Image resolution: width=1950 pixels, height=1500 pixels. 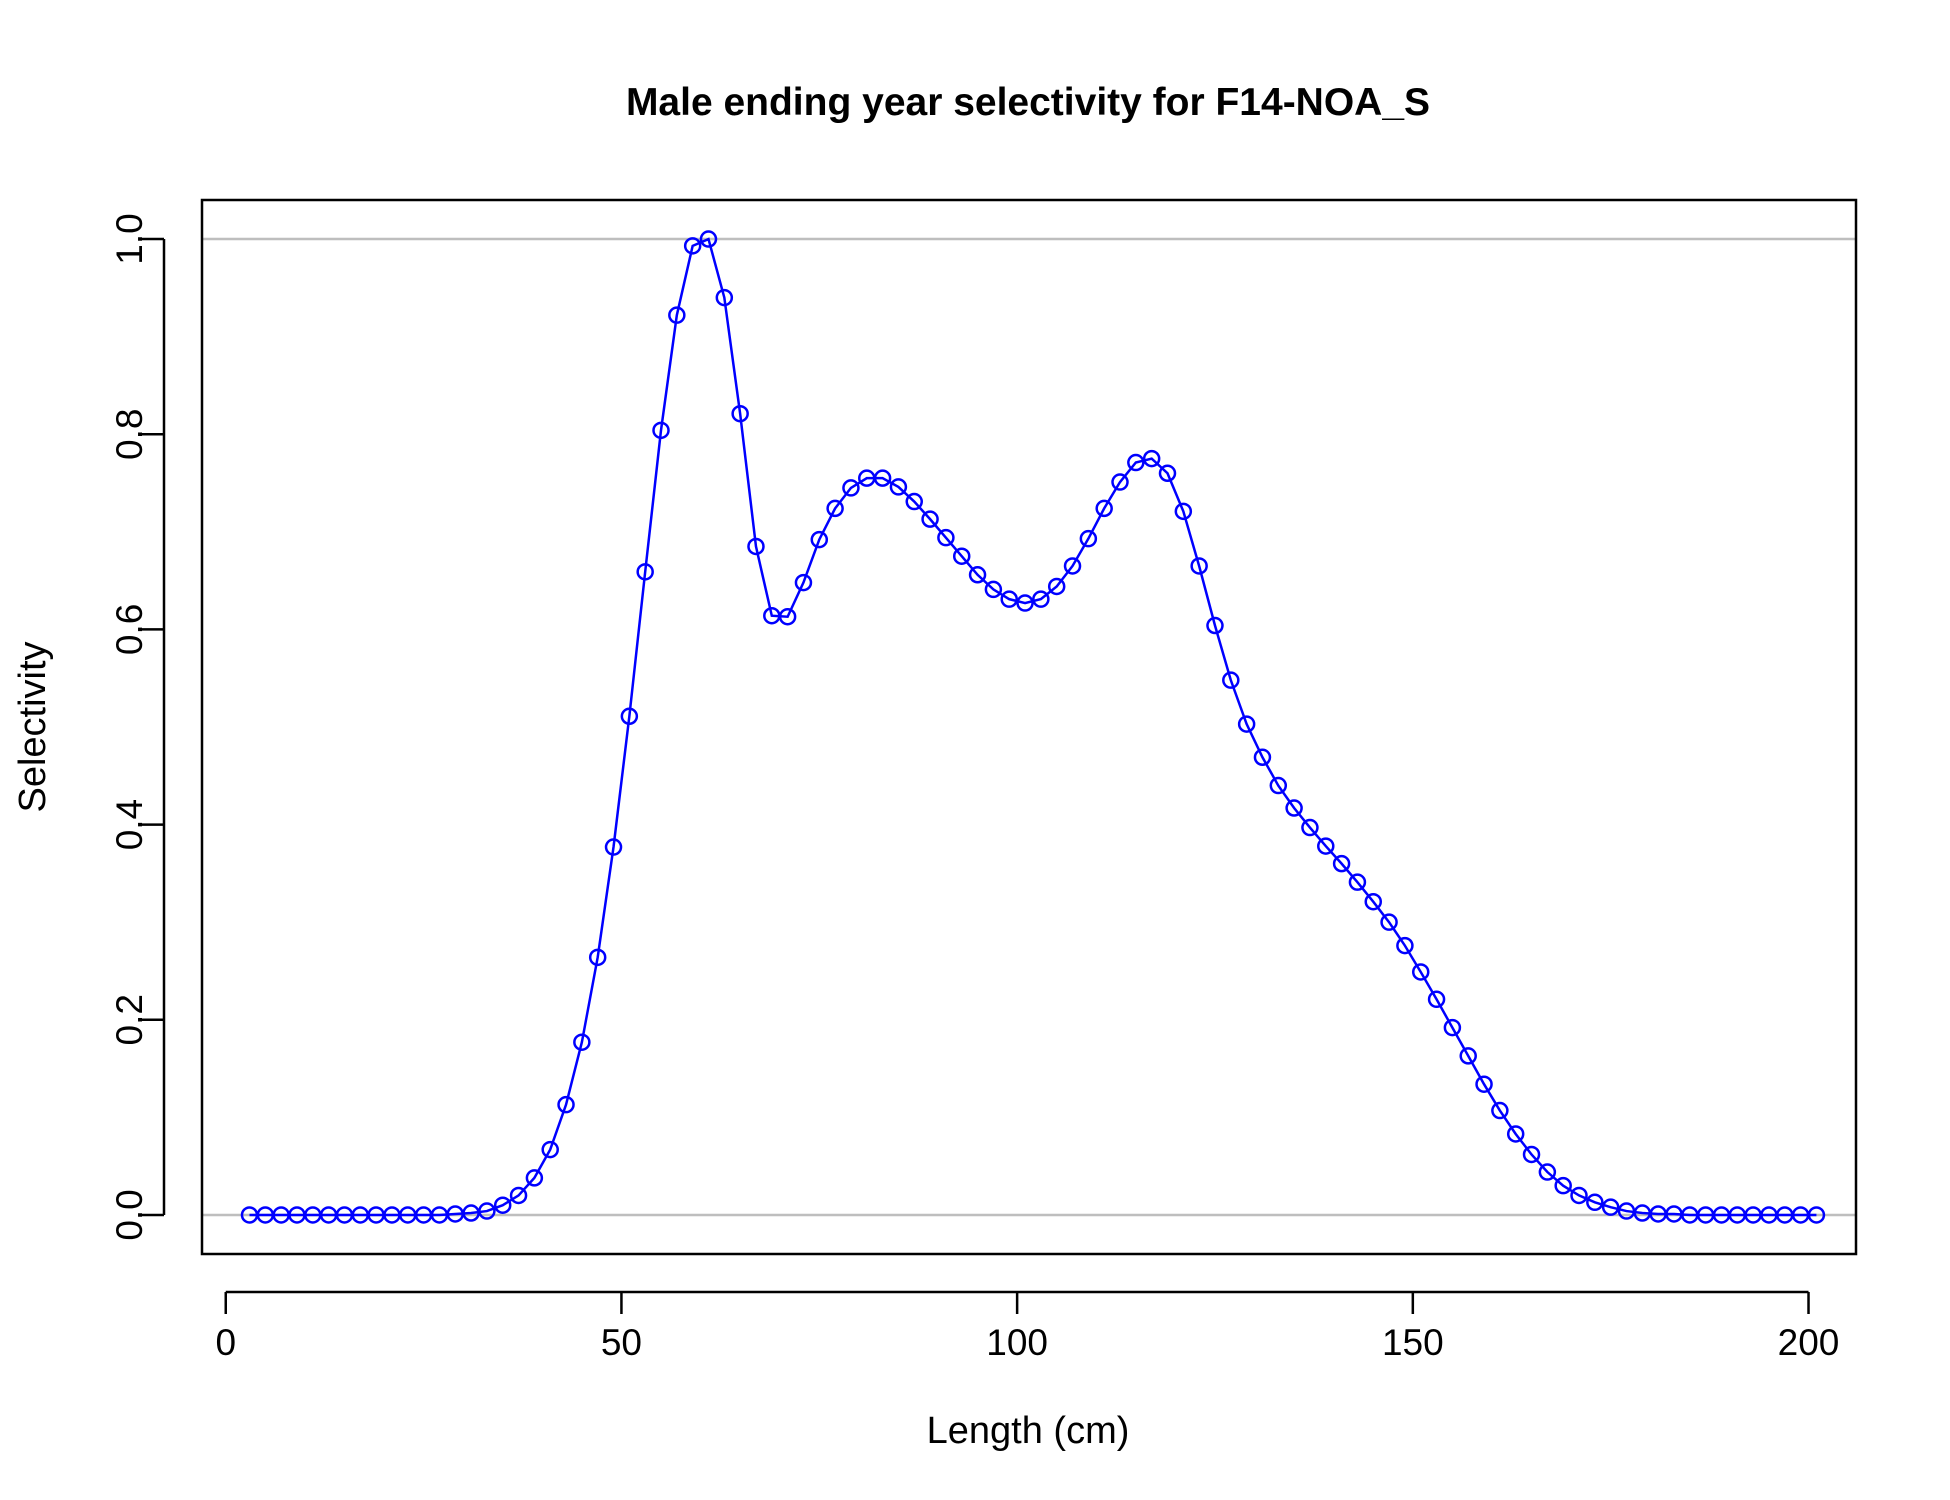 I want to click on x-axis: 0 50 100 150 200, so click(x=1027, y=1326).